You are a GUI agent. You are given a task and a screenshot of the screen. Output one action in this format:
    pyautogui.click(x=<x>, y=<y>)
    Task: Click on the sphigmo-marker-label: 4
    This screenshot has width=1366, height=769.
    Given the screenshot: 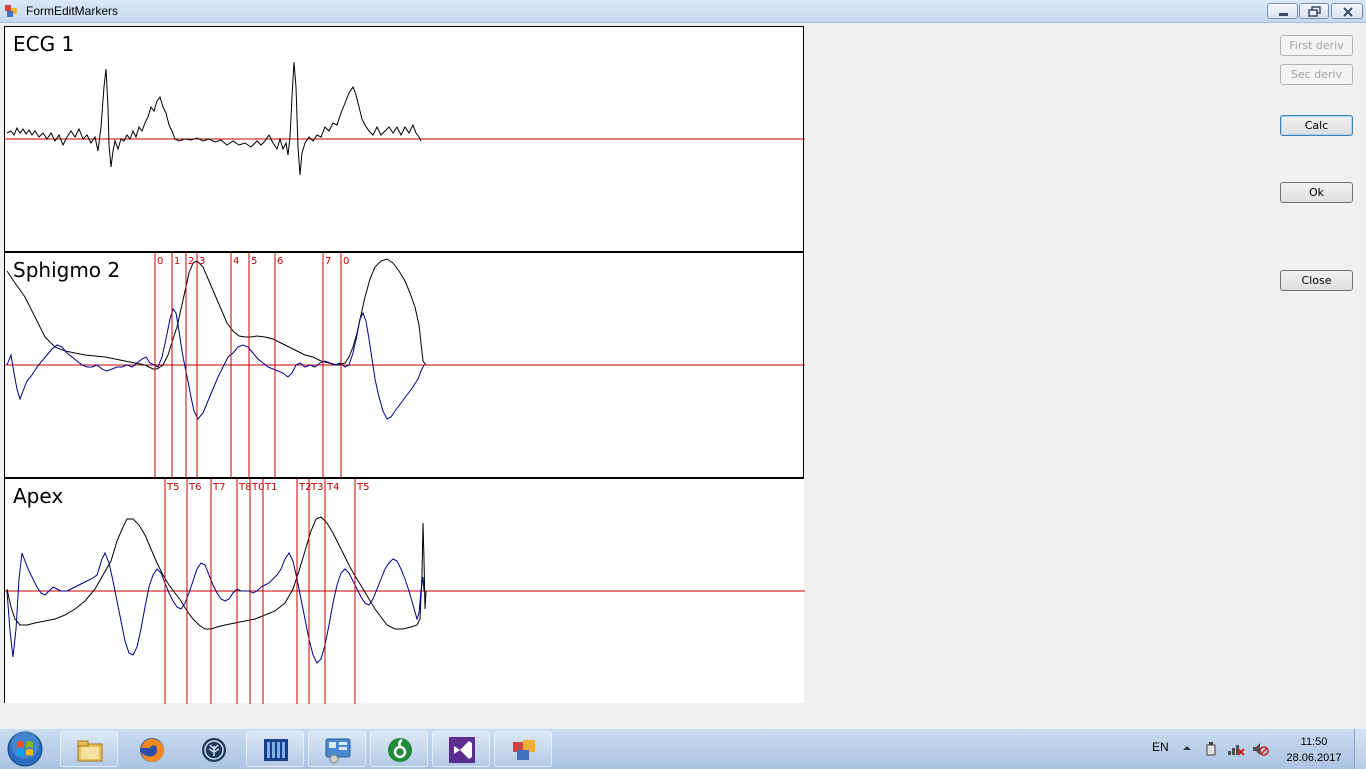 What is the action you would take?
    pyautogui.click(x=236, y=261)
    